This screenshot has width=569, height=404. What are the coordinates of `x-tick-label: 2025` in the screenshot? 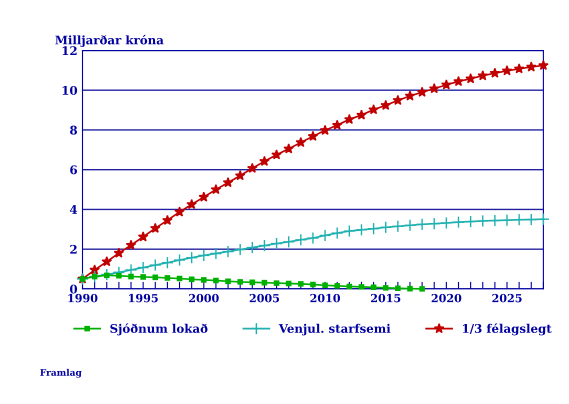 It's located at (507, 298).